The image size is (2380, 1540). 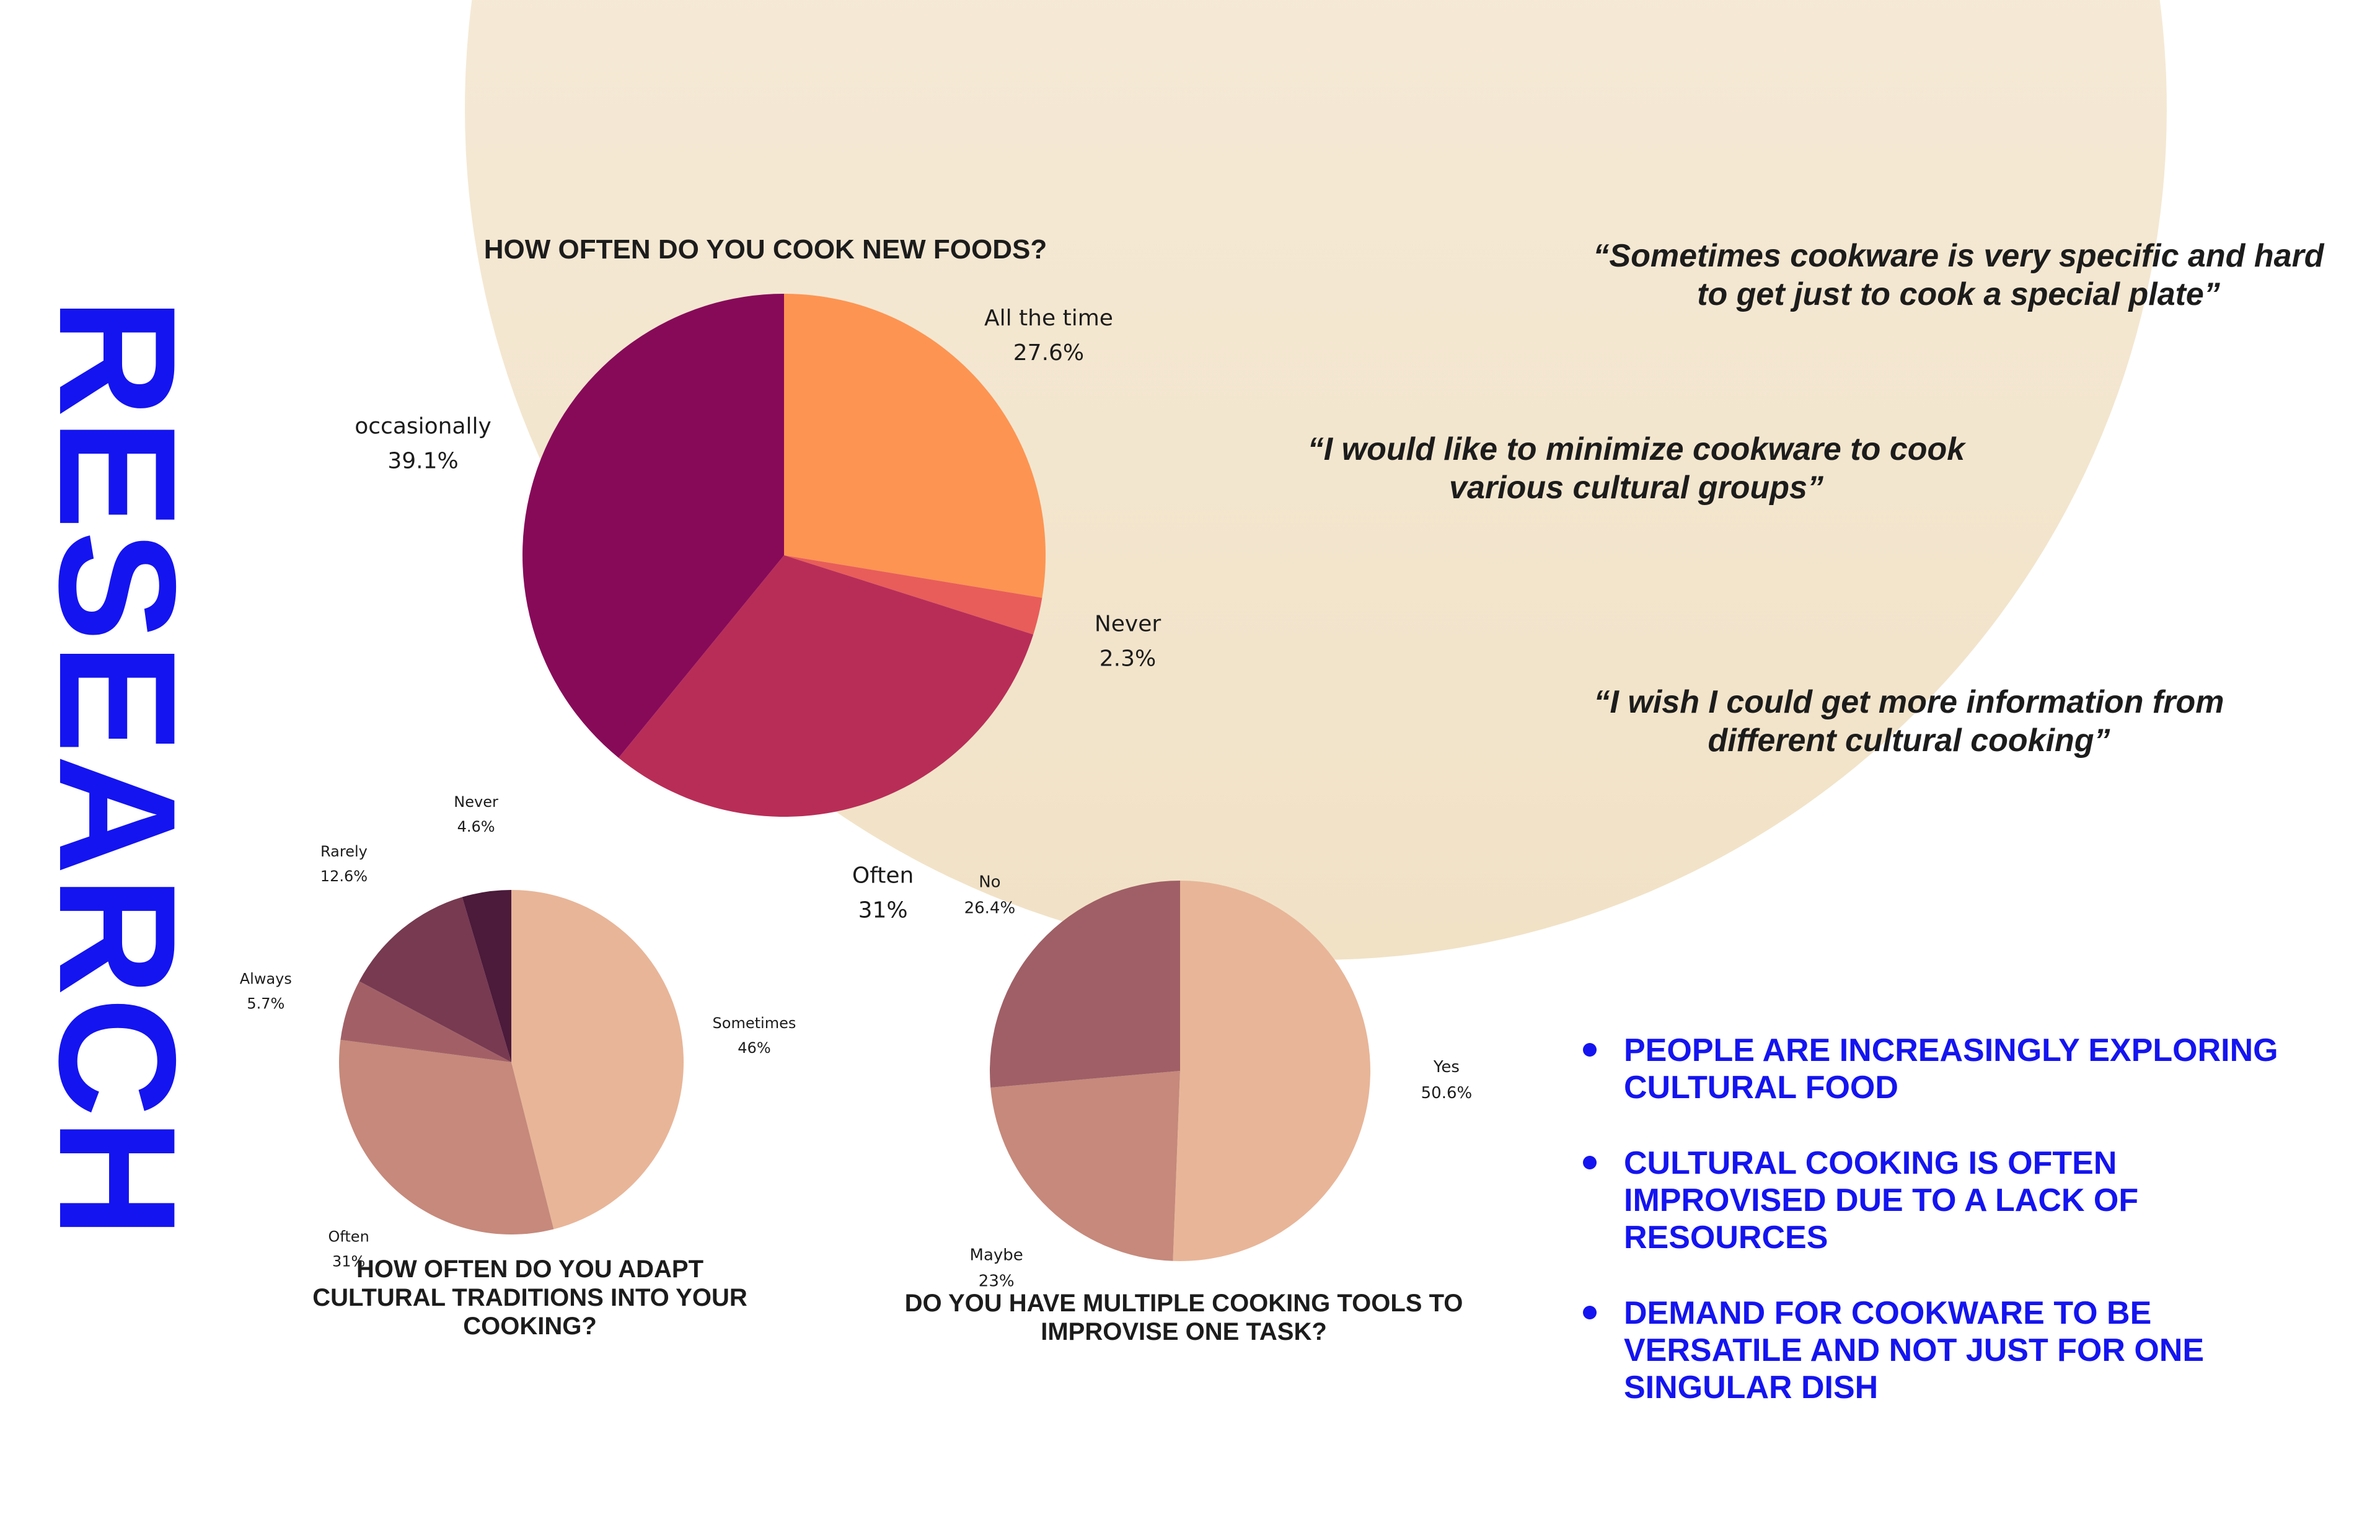 I want to click on chart2-slice-never, so click(x=486, y=976).